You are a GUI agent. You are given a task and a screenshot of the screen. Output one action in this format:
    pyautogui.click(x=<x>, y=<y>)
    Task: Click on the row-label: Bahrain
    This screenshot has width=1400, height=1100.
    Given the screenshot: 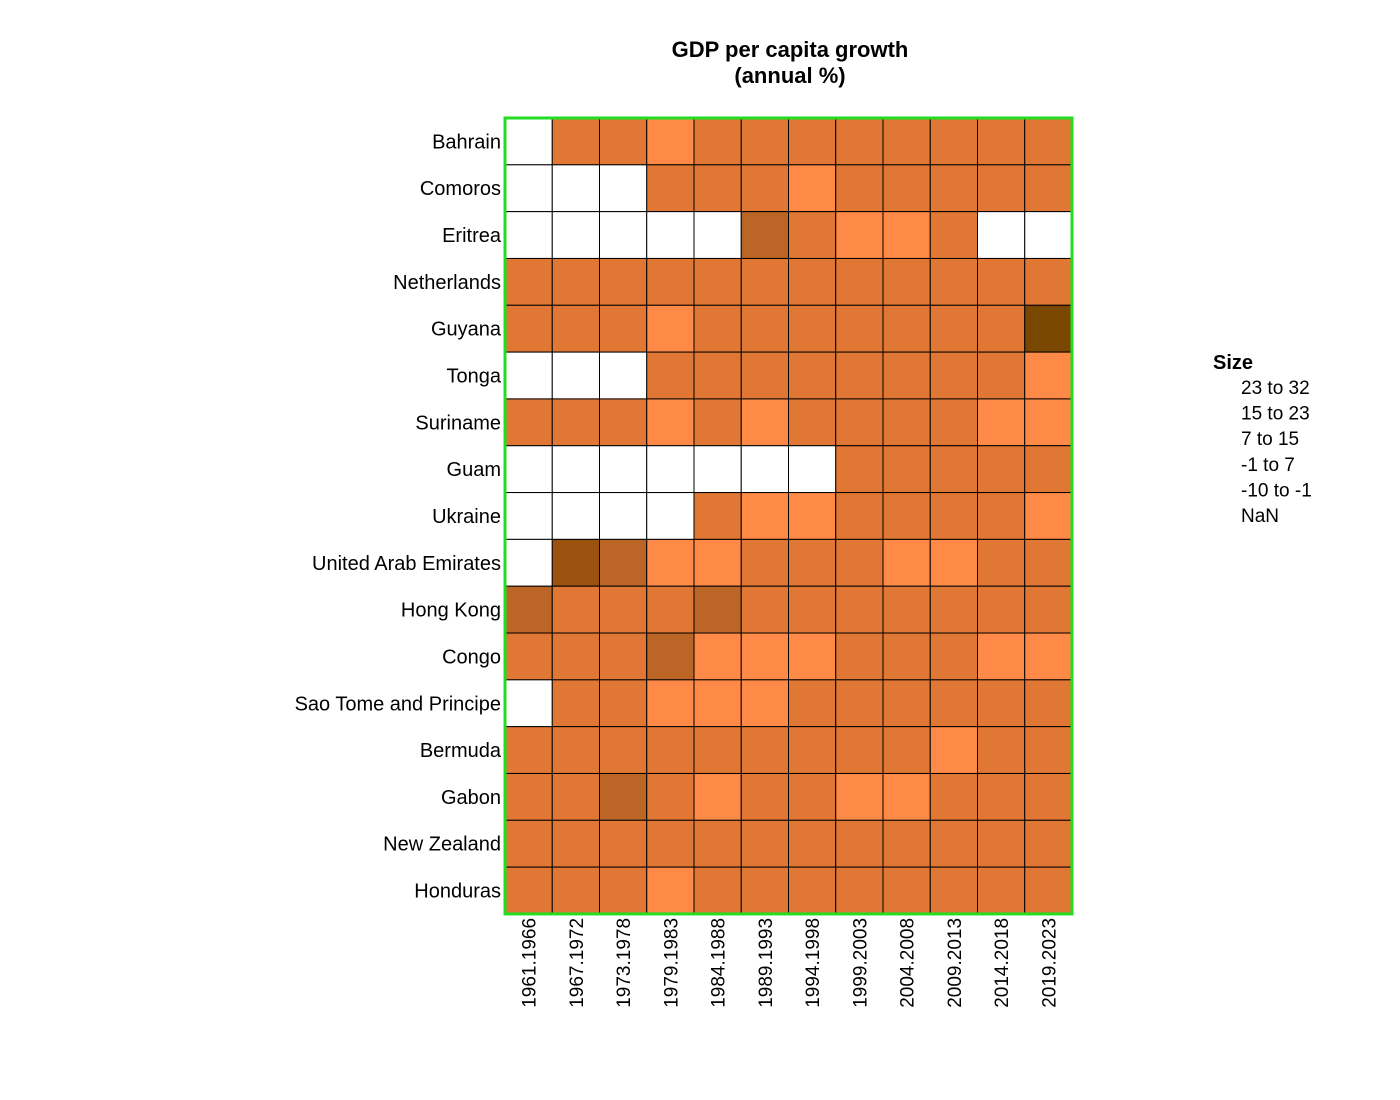 What is the action you would take?
    pyautogui.click(x=466, y=142)
    